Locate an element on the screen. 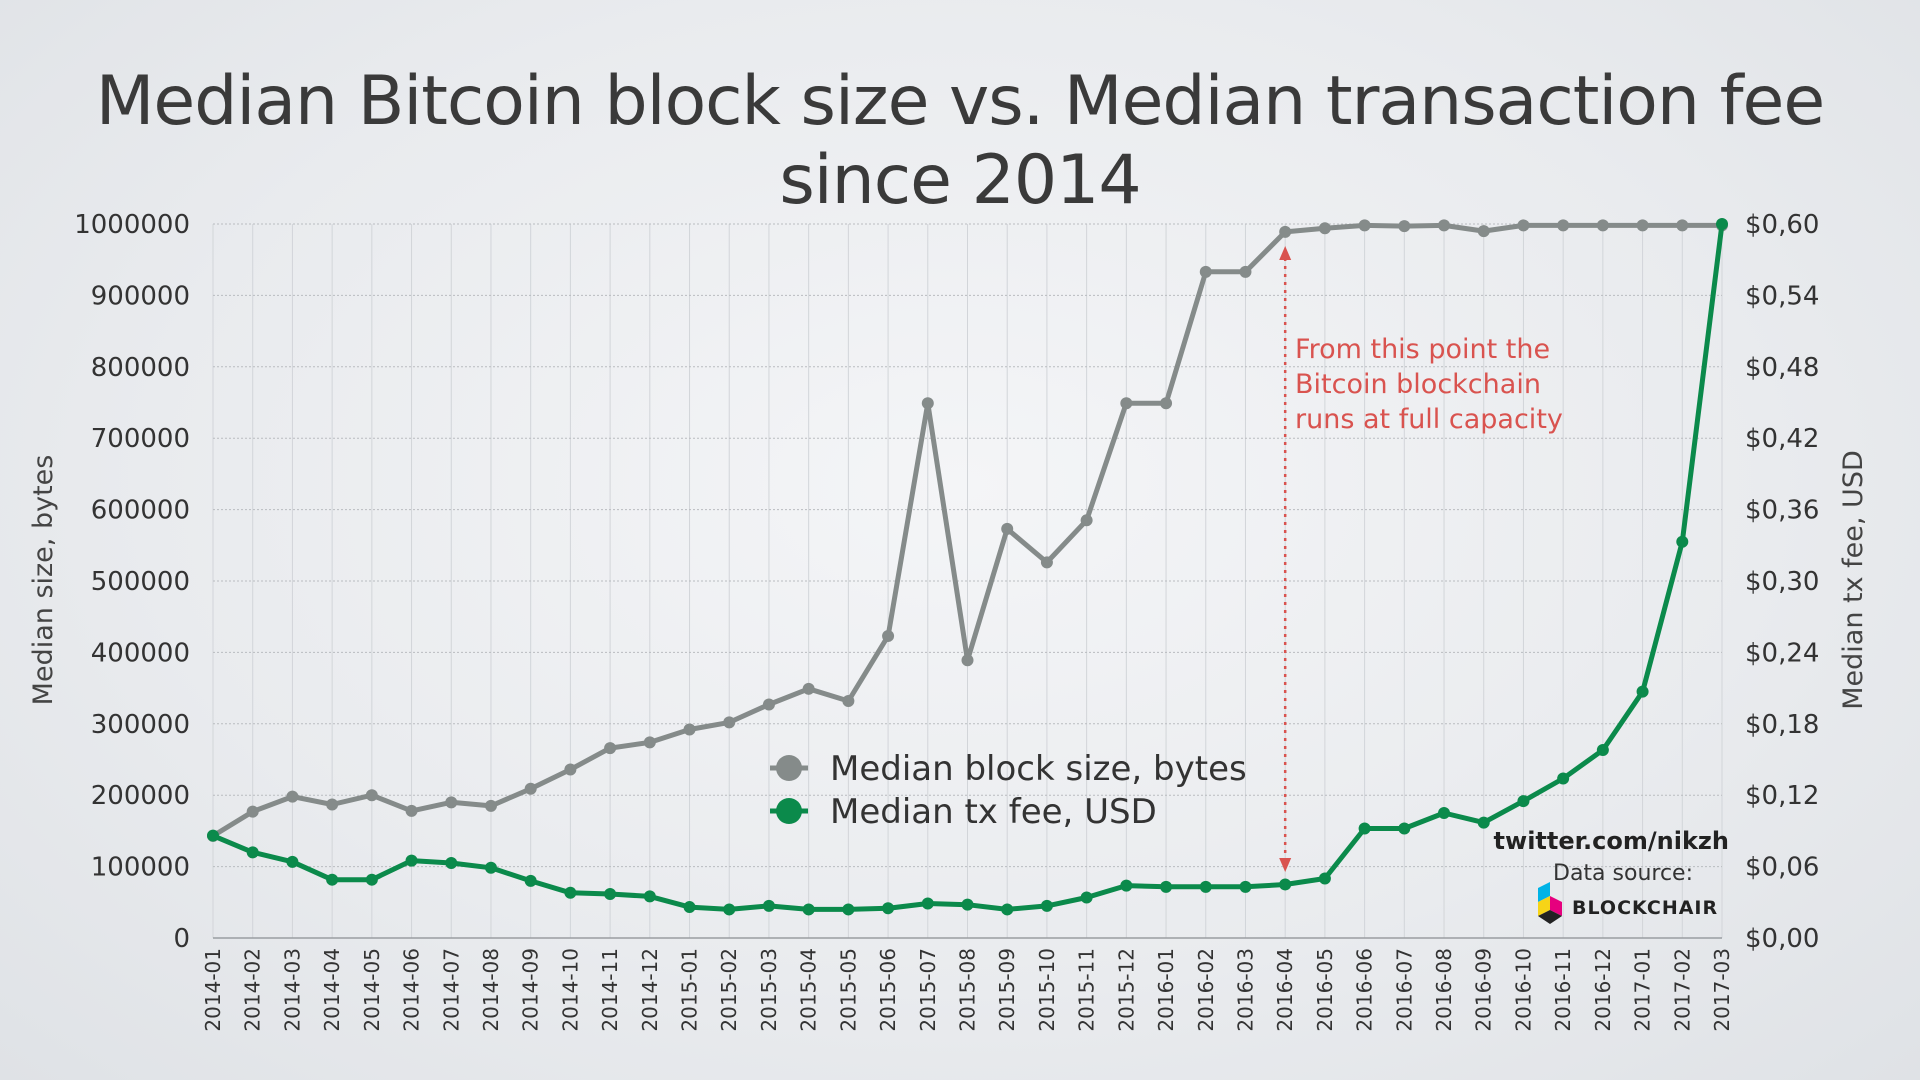  x-tick: 2014-02 is located at coordinates (253, 990).